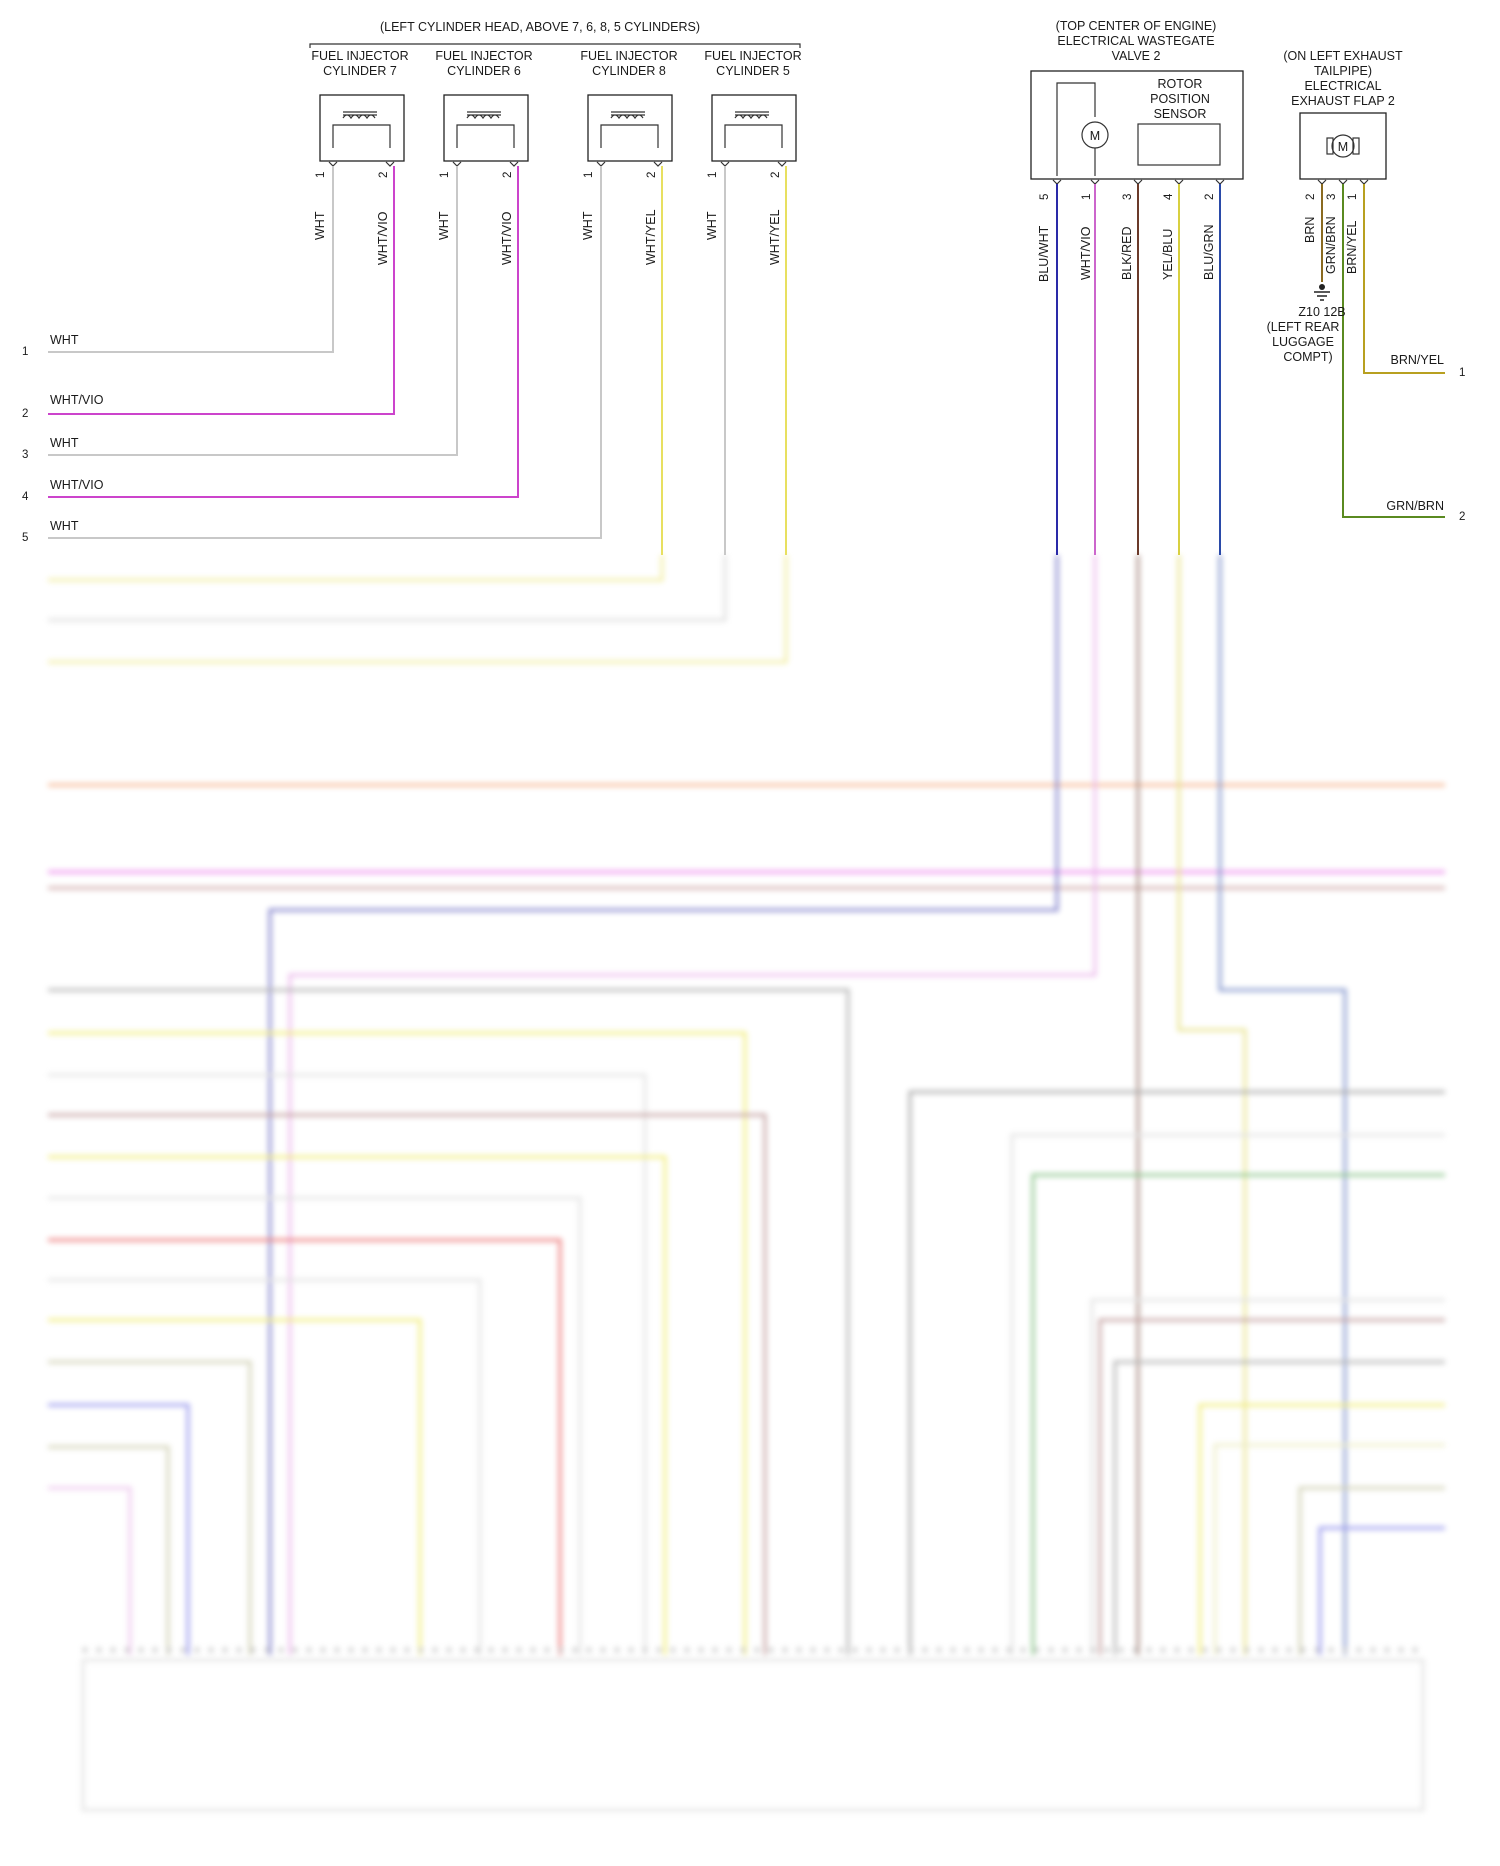 The image size is (1500, 1866). Describe the element at coordinates (1303, 327) in the screenshot. I see `ground-label-line2: (LEFT REAR` at that location.